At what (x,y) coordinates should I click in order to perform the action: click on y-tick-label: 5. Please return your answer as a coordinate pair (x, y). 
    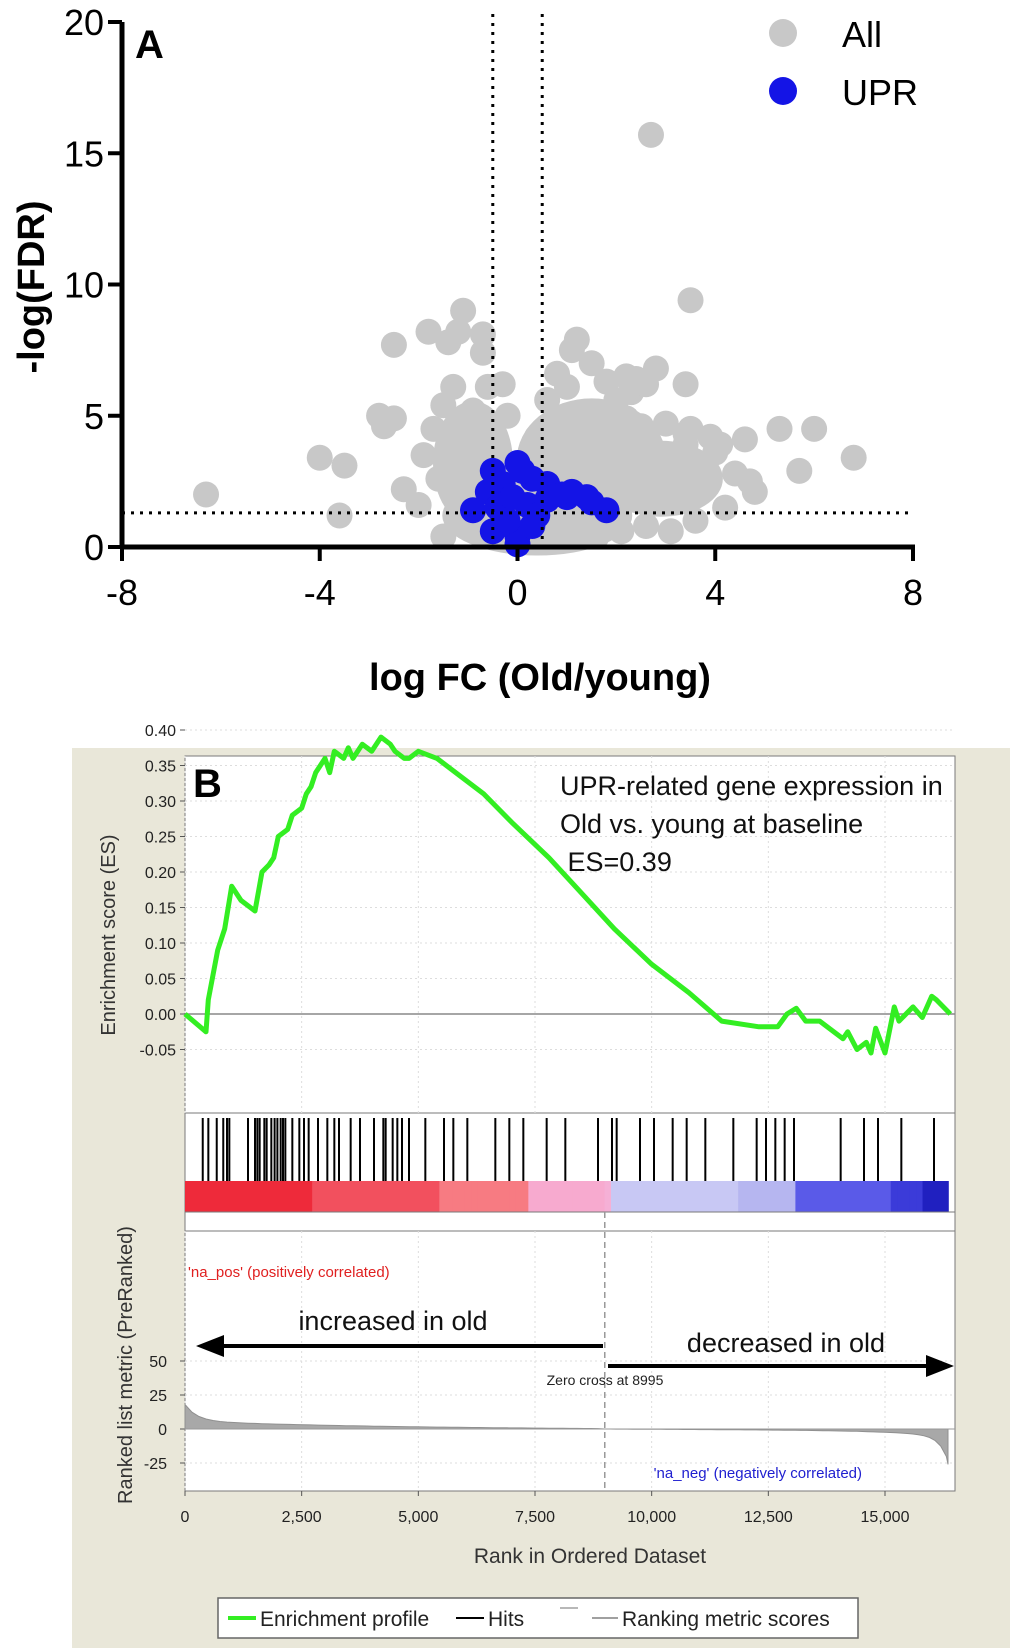
    Looking at the image, I should click on (94, 416).